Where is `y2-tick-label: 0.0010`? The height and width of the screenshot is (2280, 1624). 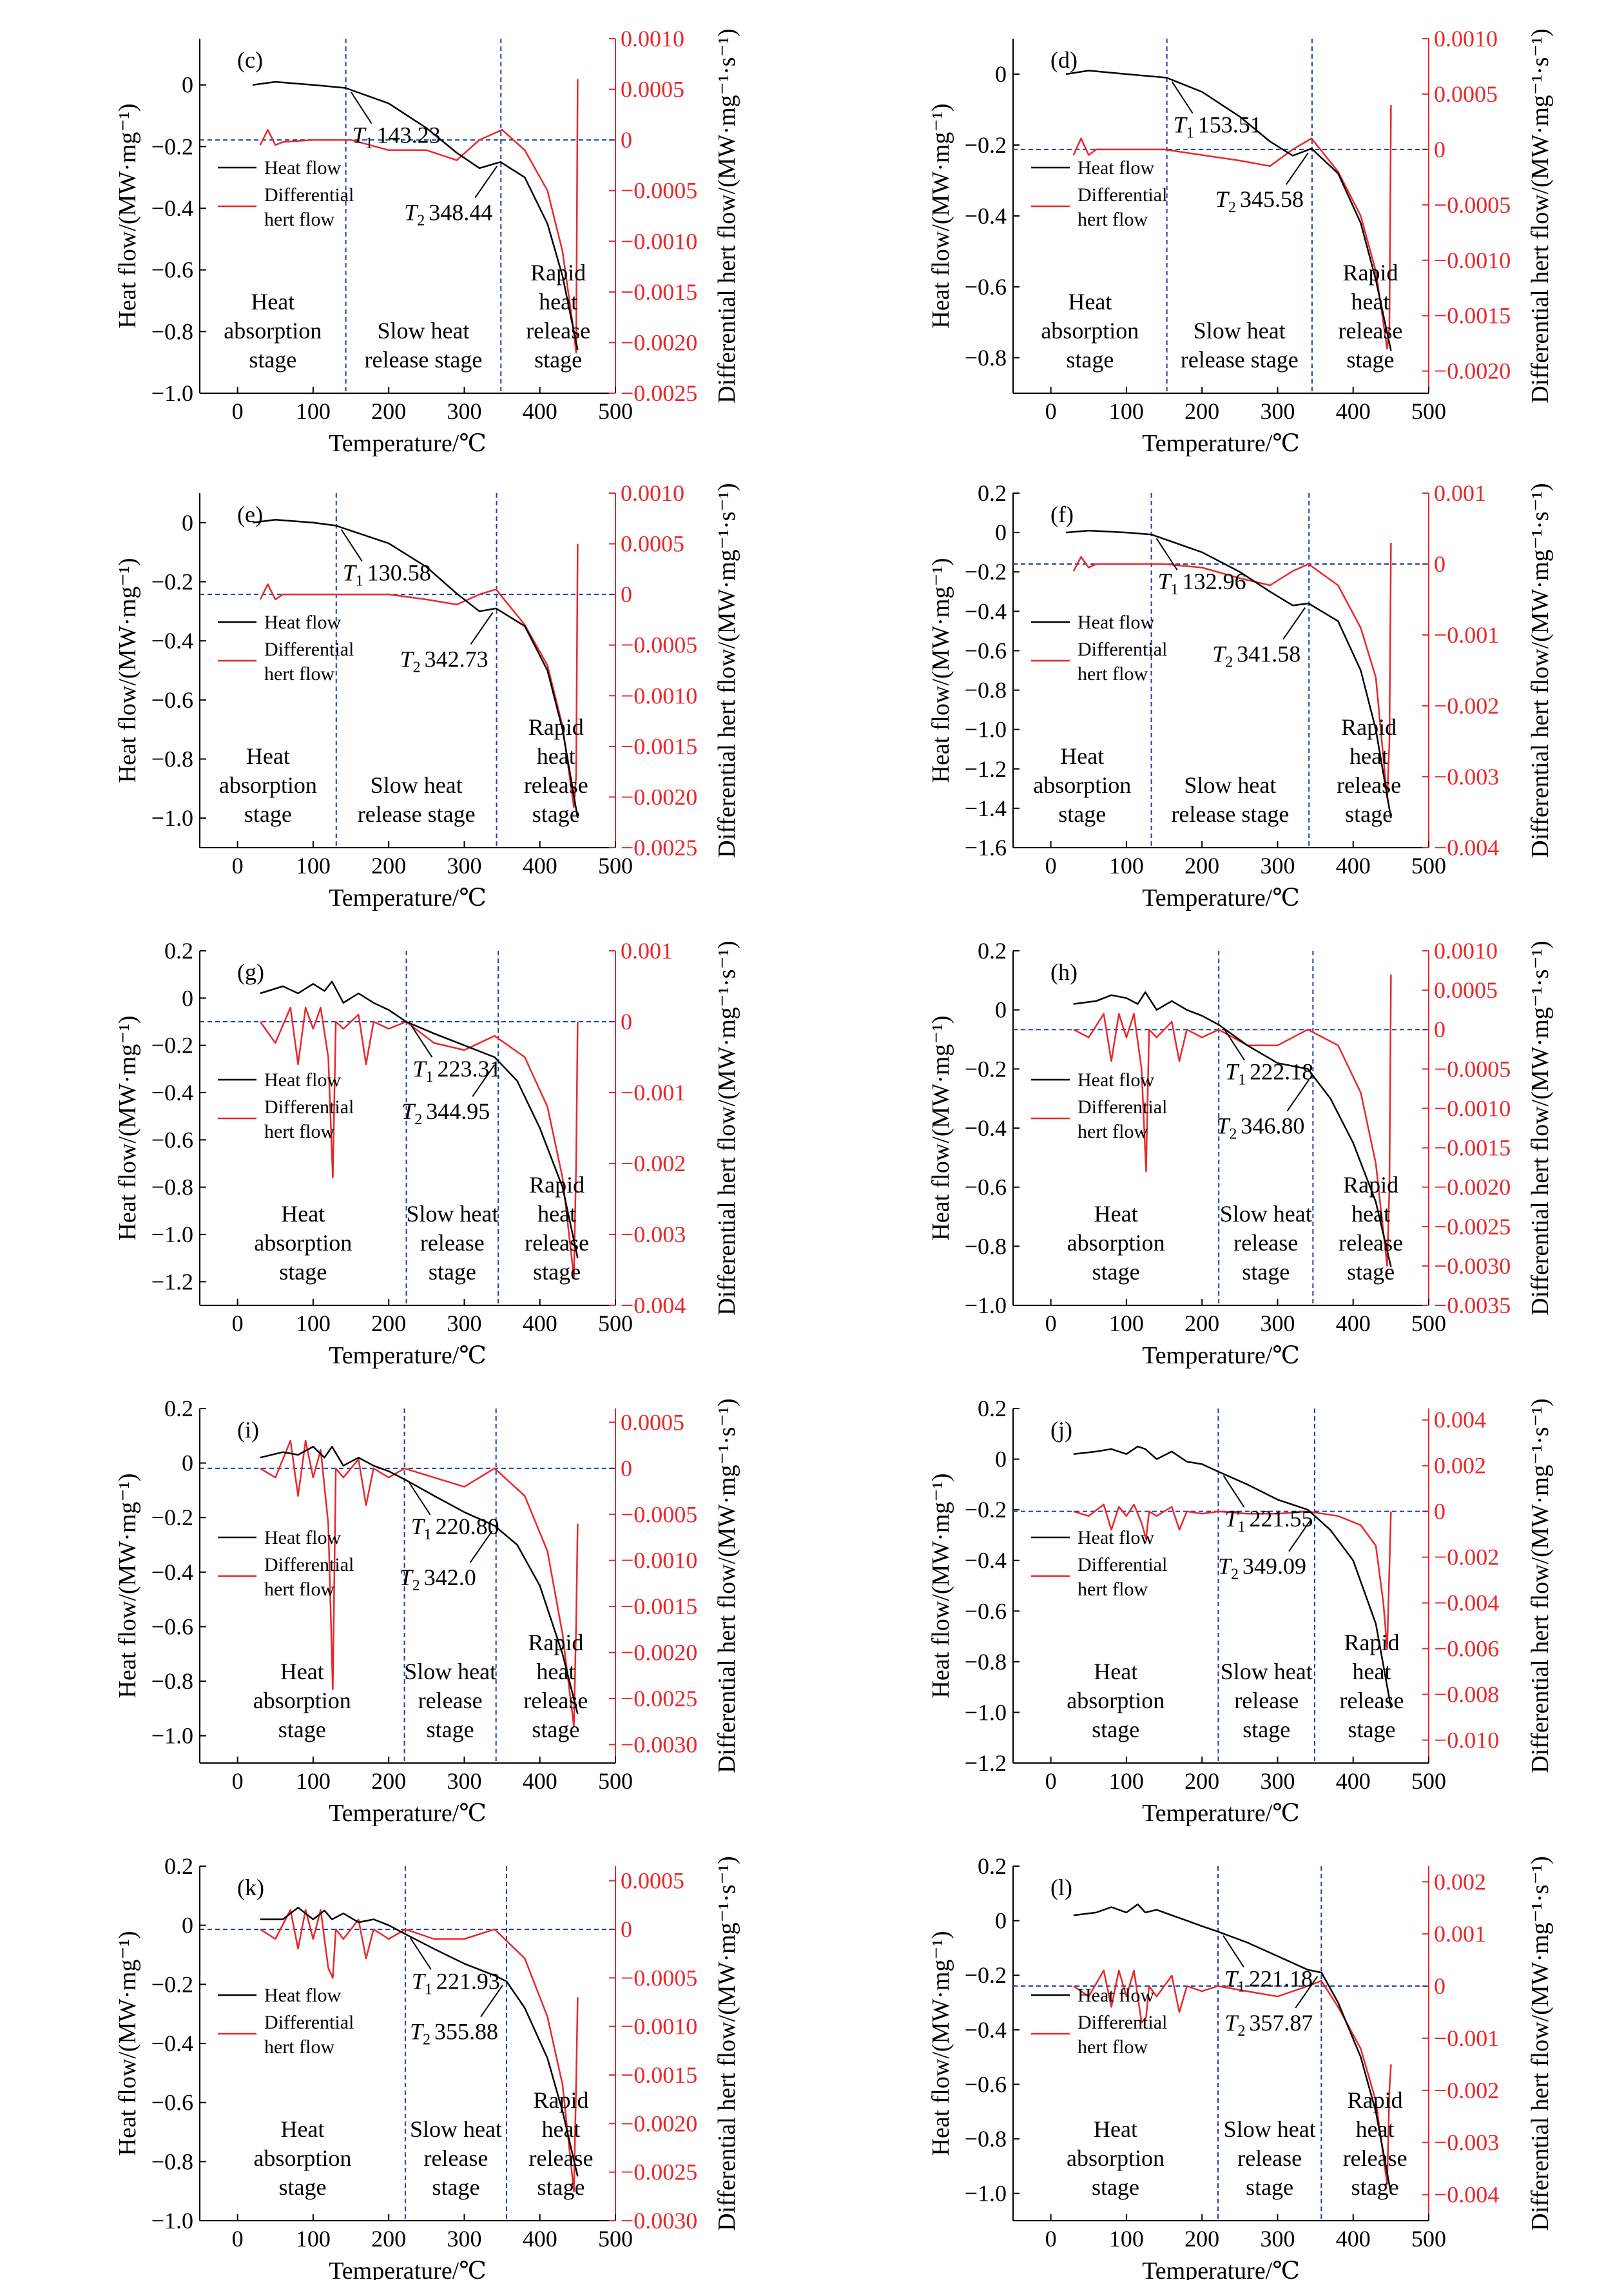
y2-tick-label: 0.0010 is located at coordinates (652, 39).